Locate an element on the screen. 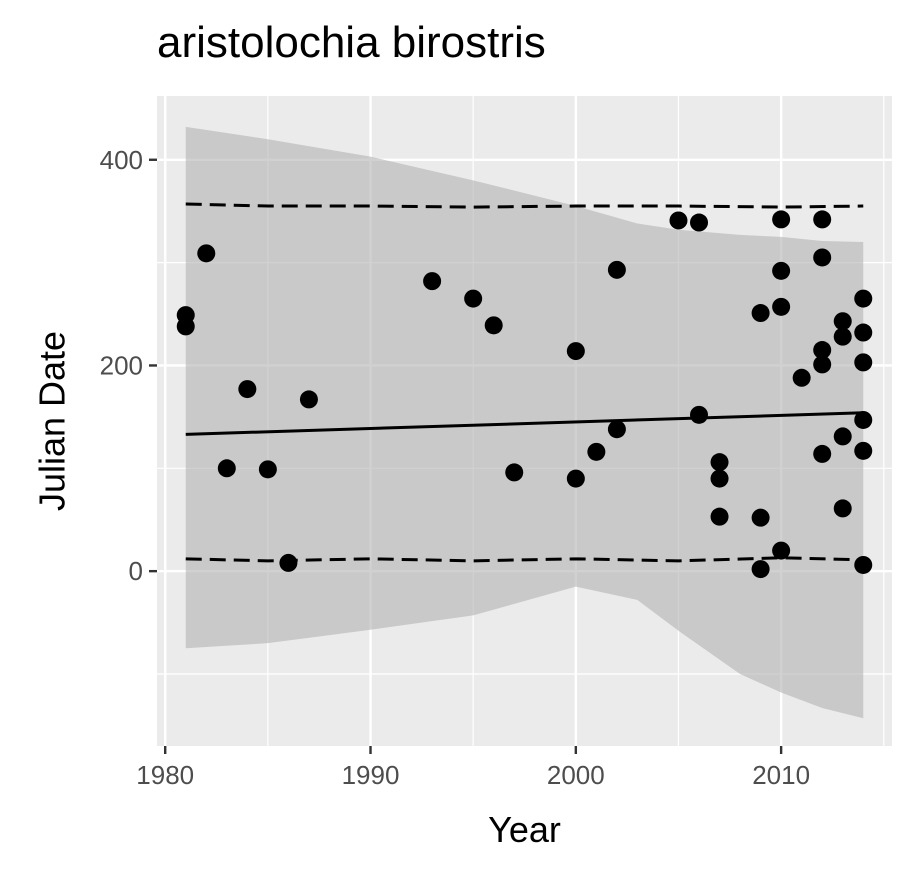  regression-line is located at coordinates (524, 423).